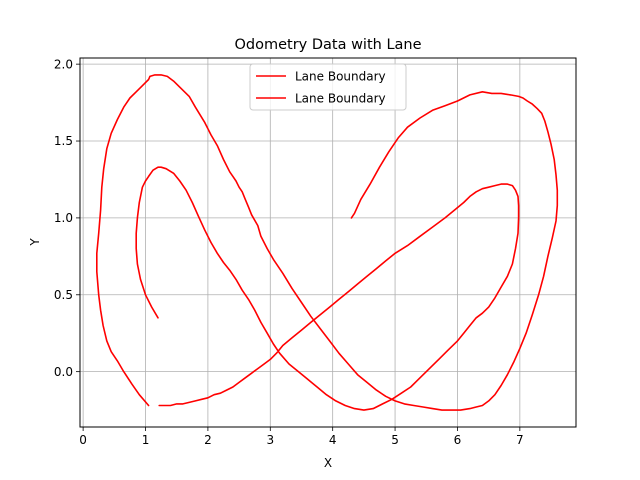 This screenshot has width=640, height=480. Describe the element at coordinates (520, 440) in the screenshot. I see `x-tick-label: 7` at that location.